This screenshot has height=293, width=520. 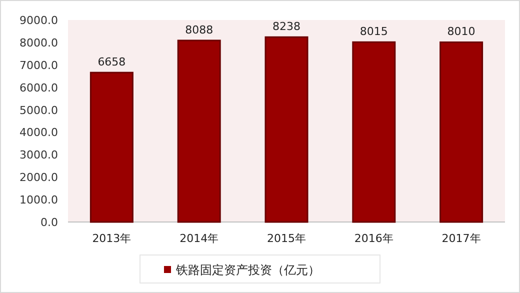 I want to click on y-tick-label: 3000.0, so click(x=39, y=155).